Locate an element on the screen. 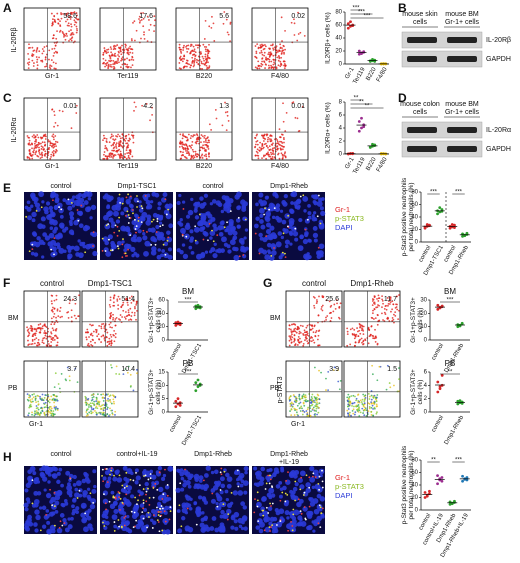  y-tick-label: 0 is located at coordinates (164, 341).